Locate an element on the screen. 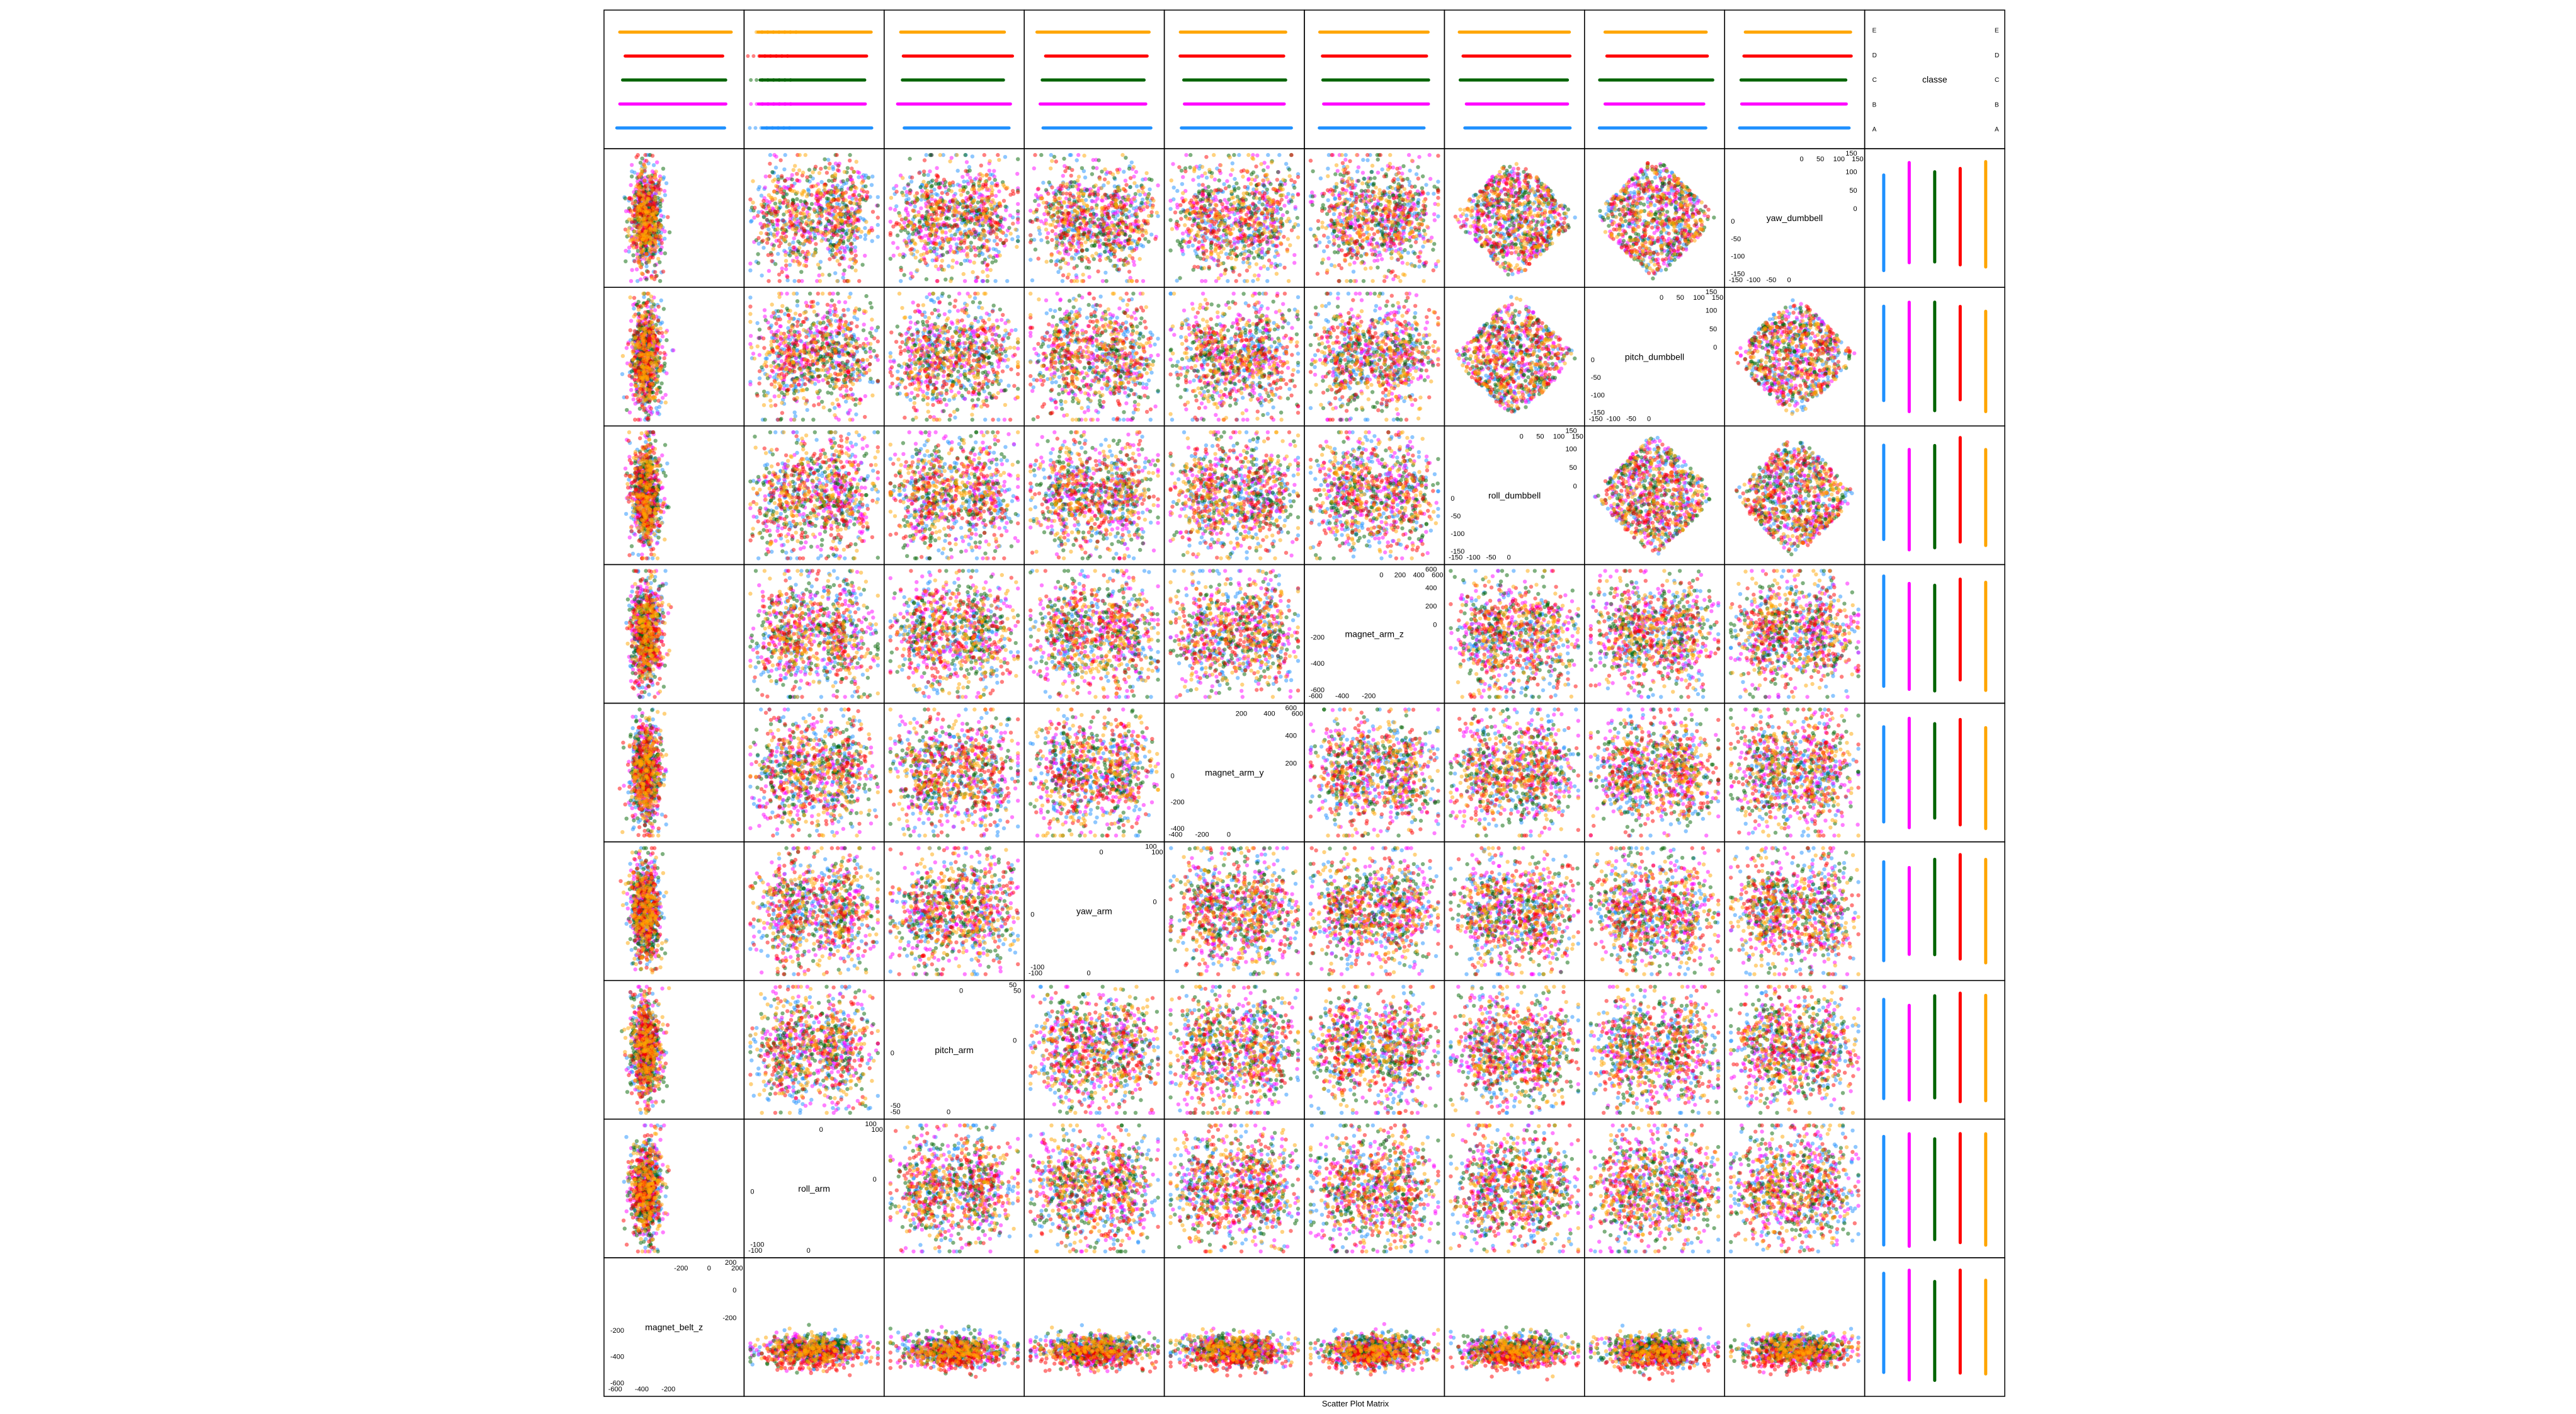 The image size is (2576, 1414). panel-roll_arm-vs-magnet_belt_z is located at coordinates (814, 1350).